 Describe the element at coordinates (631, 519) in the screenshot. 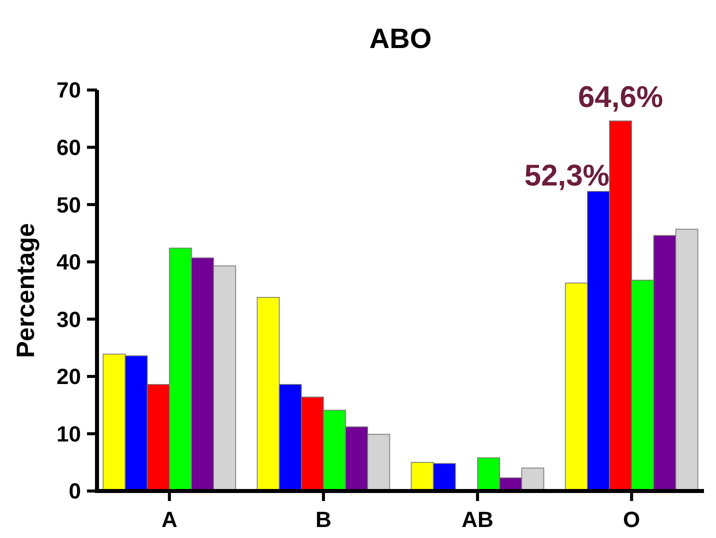

I see `x-tick-label: O` at that location.